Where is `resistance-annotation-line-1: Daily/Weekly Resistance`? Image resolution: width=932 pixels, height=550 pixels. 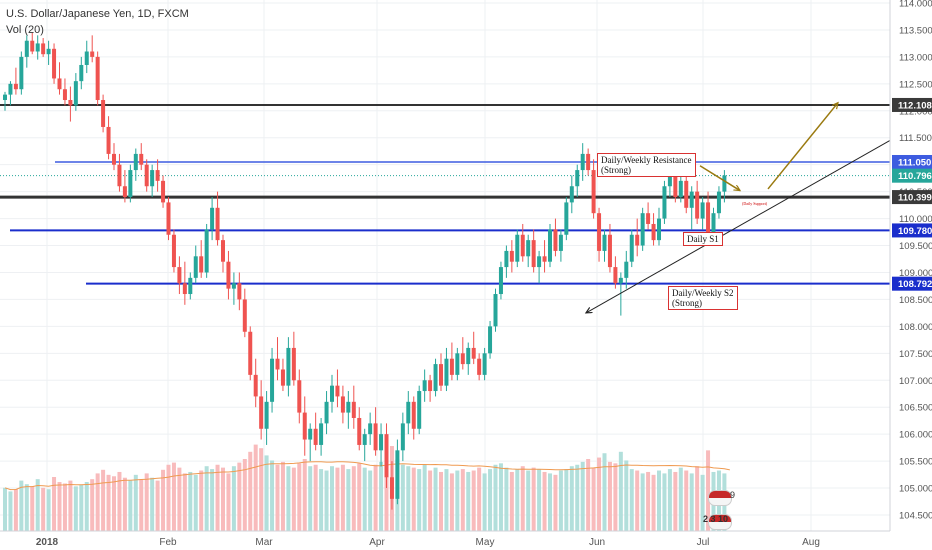 resistance-annotation-line-1: Daily/Weekly Resistance is located at coordinates (646, 160).